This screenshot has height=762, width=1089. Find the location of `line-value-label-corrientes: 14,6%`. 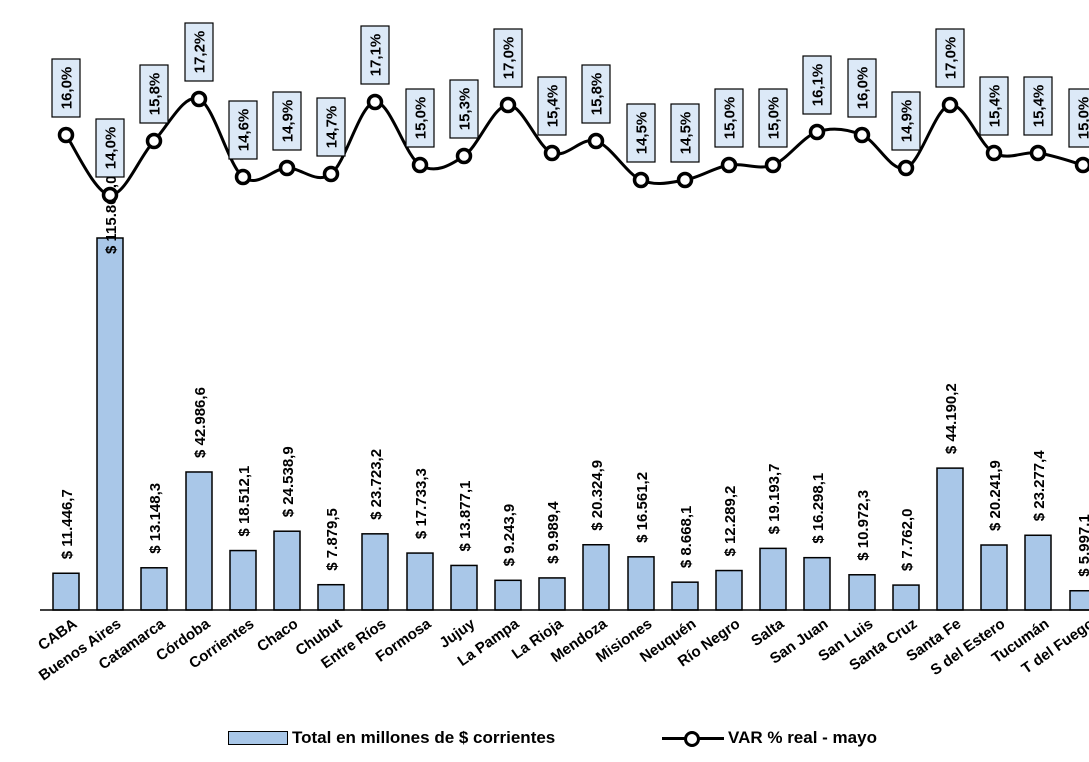

line-value-label-corrientes: 14,6% is located at coordinates (244, 130).